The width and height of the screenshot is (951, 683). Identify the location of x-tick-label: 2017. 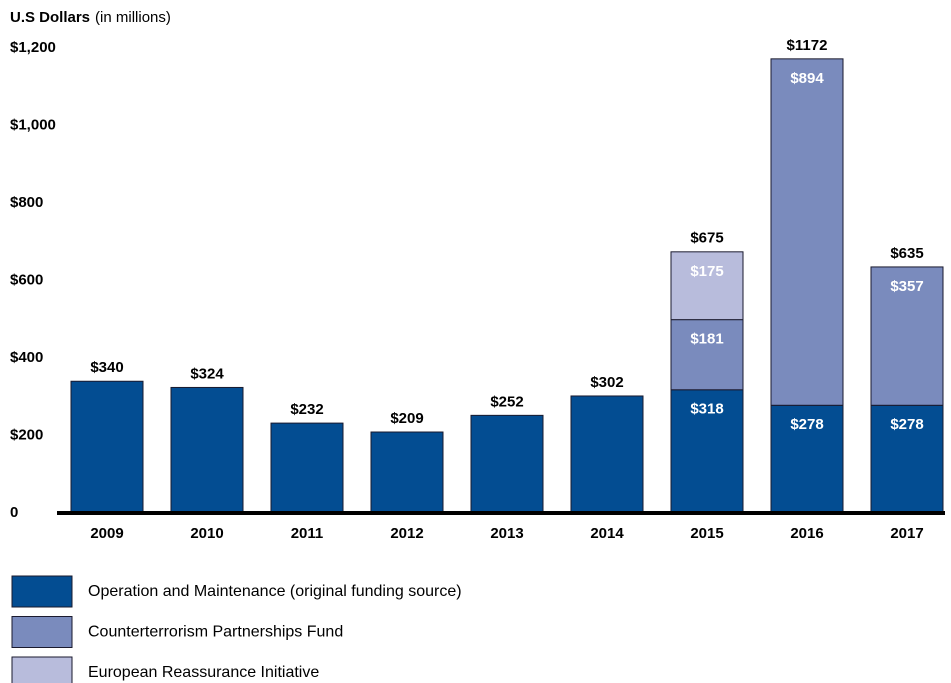
(906, 533).